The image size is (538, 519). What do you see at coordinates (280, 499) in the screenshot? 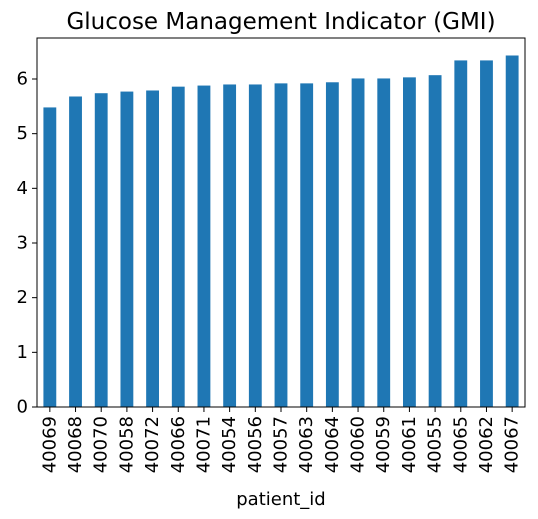
I see `x-axis-label: patient_id` at bounding box center [280, 499].